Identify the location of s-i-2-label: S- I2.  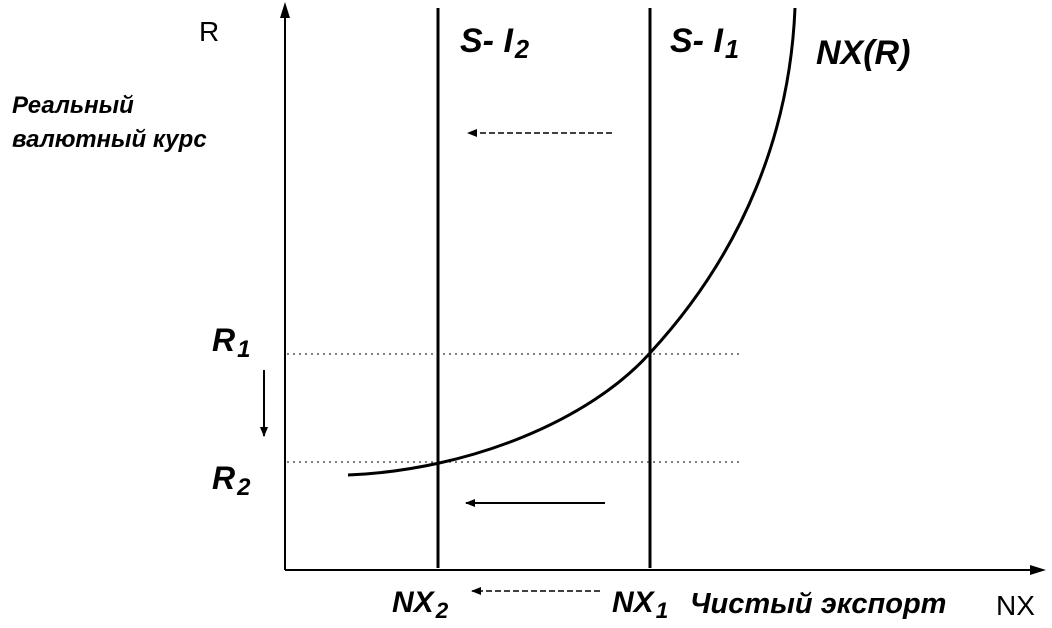
(495, 43).